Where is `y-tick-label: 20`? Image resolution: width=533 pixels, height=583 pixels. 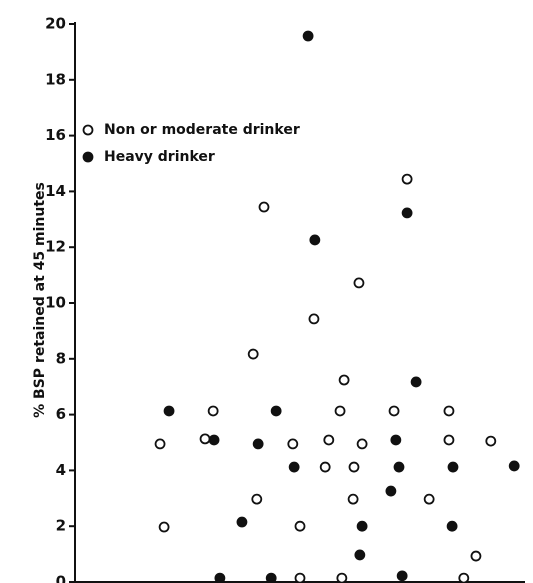
y-tick-label: 20 is located at coordinates (55, 24).